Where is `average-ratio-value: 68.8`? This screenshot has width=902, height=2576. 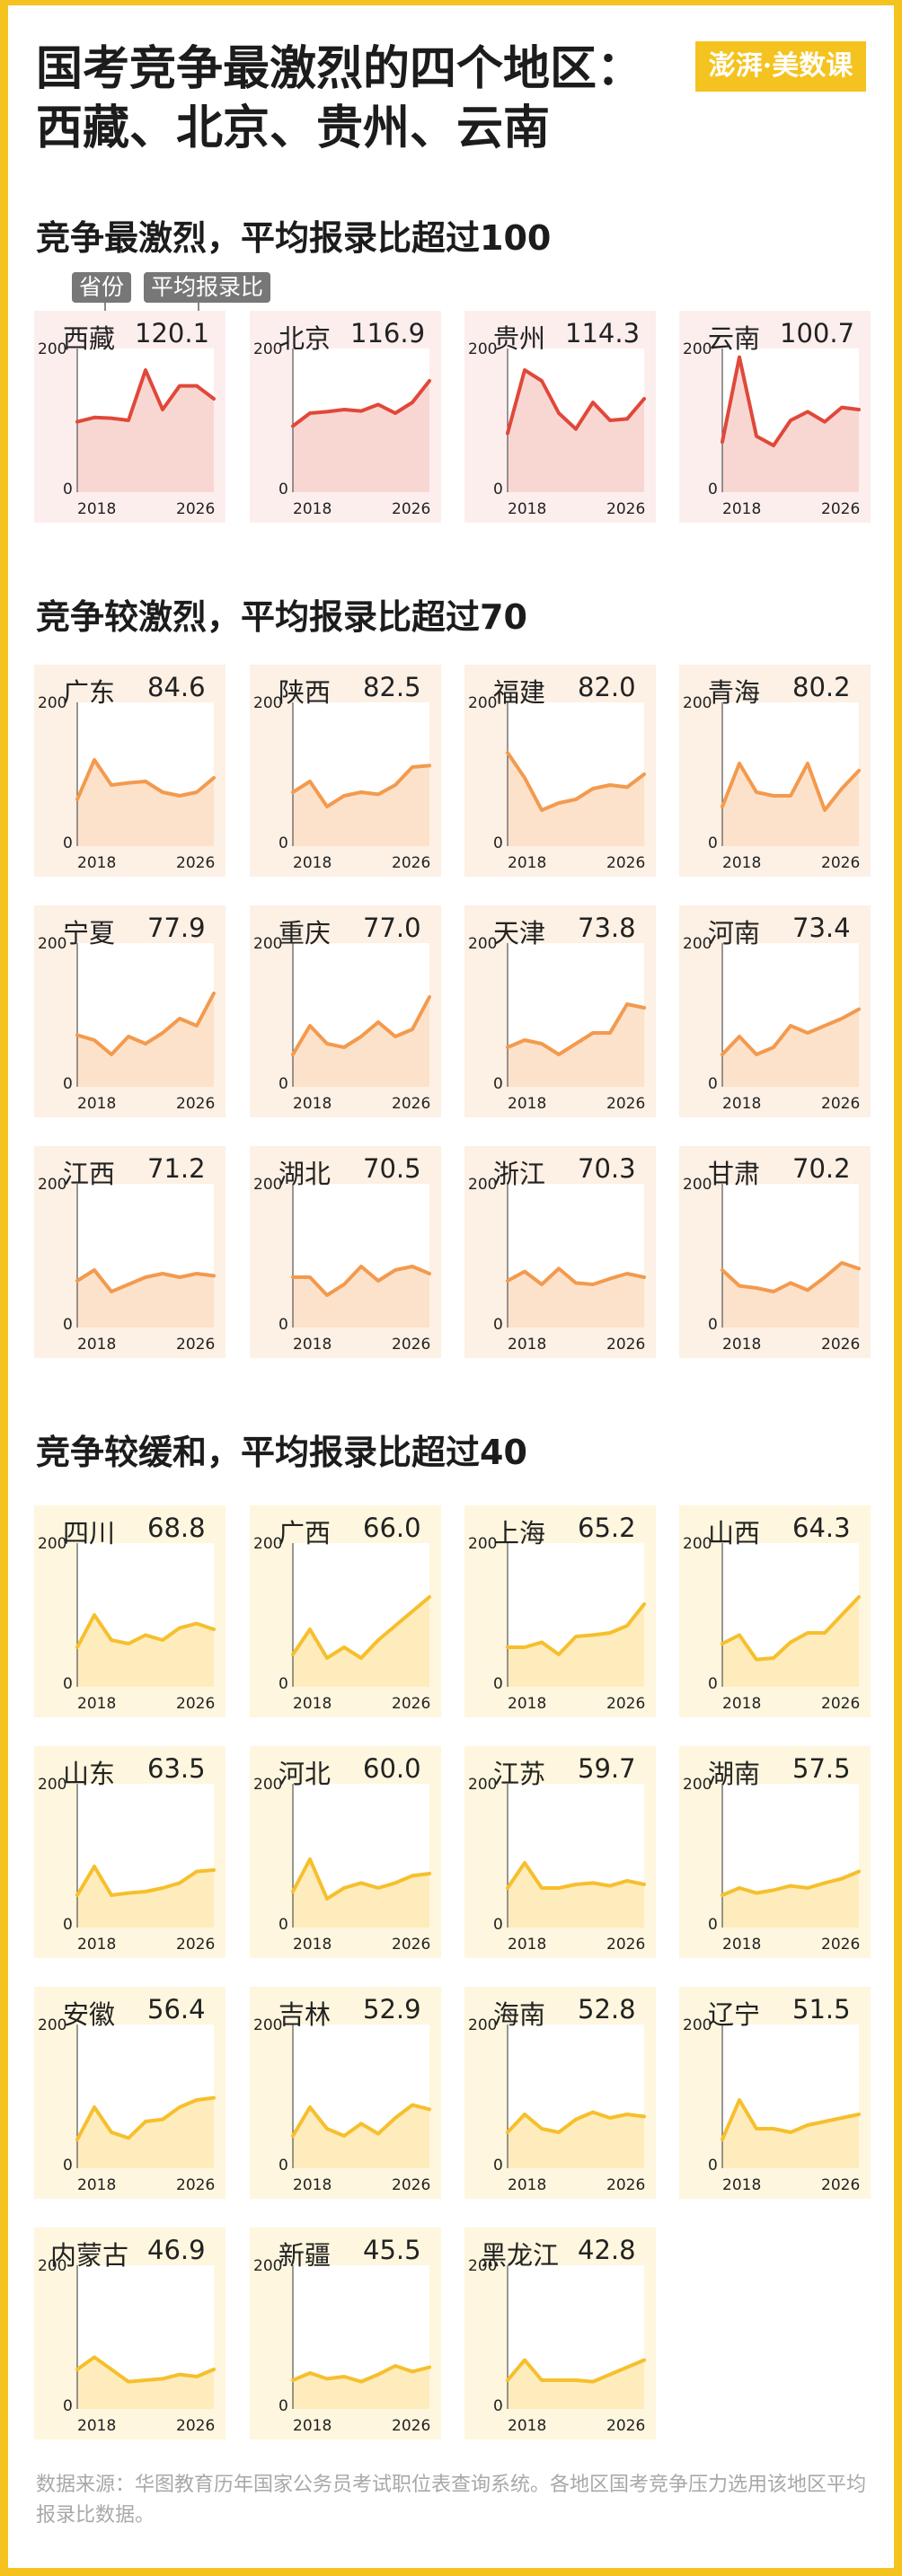
average-ratio-value: 68.8 is located at coordinates (176, 1528).